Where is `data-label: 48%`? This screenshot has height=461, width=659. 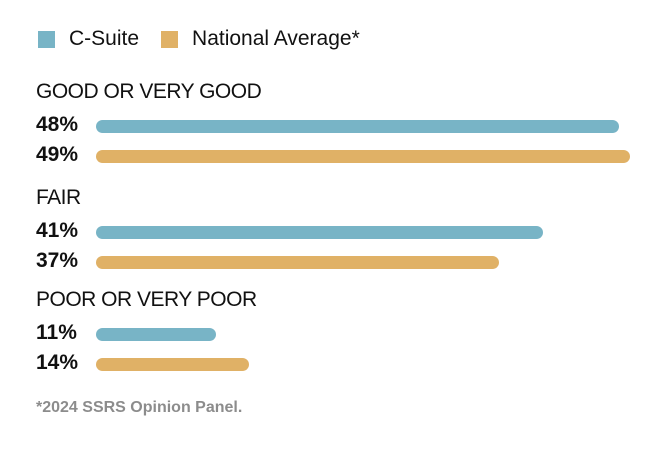
data-label: 48% is located at coordinates (57, 124).